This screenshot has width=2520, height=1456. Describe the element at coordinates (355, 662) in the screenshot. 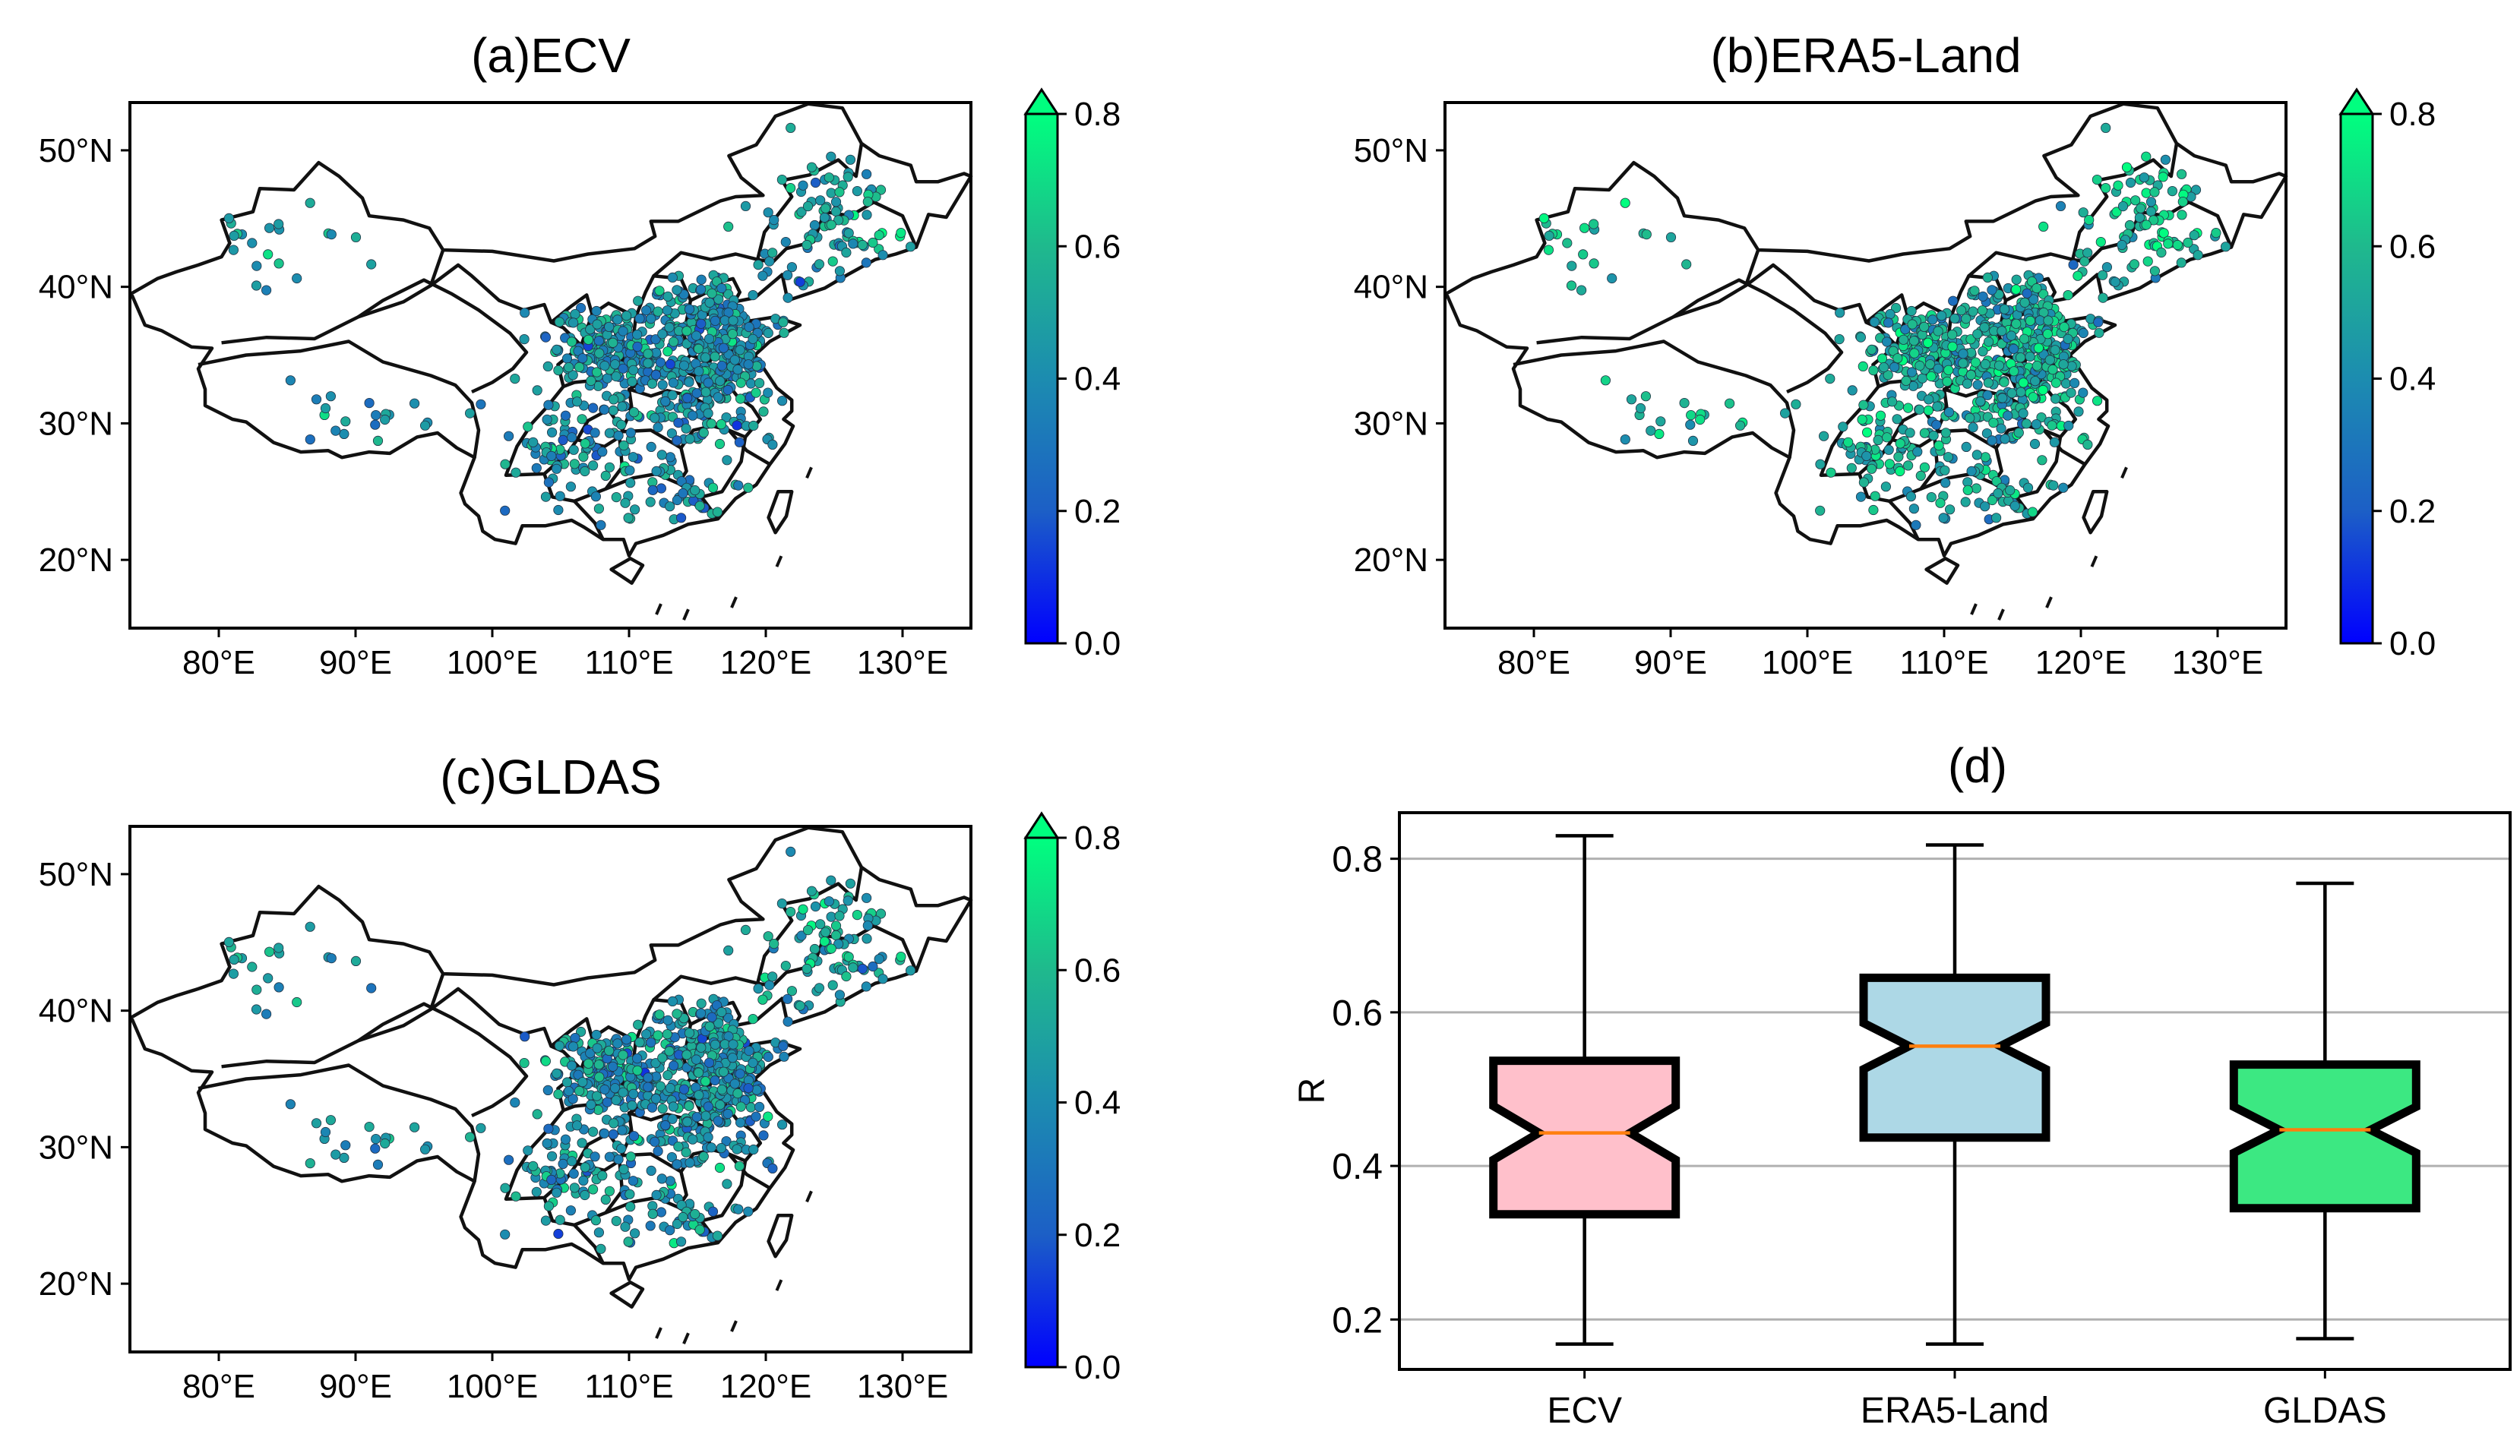

I see `x-tick-label: 90°E` at that location.